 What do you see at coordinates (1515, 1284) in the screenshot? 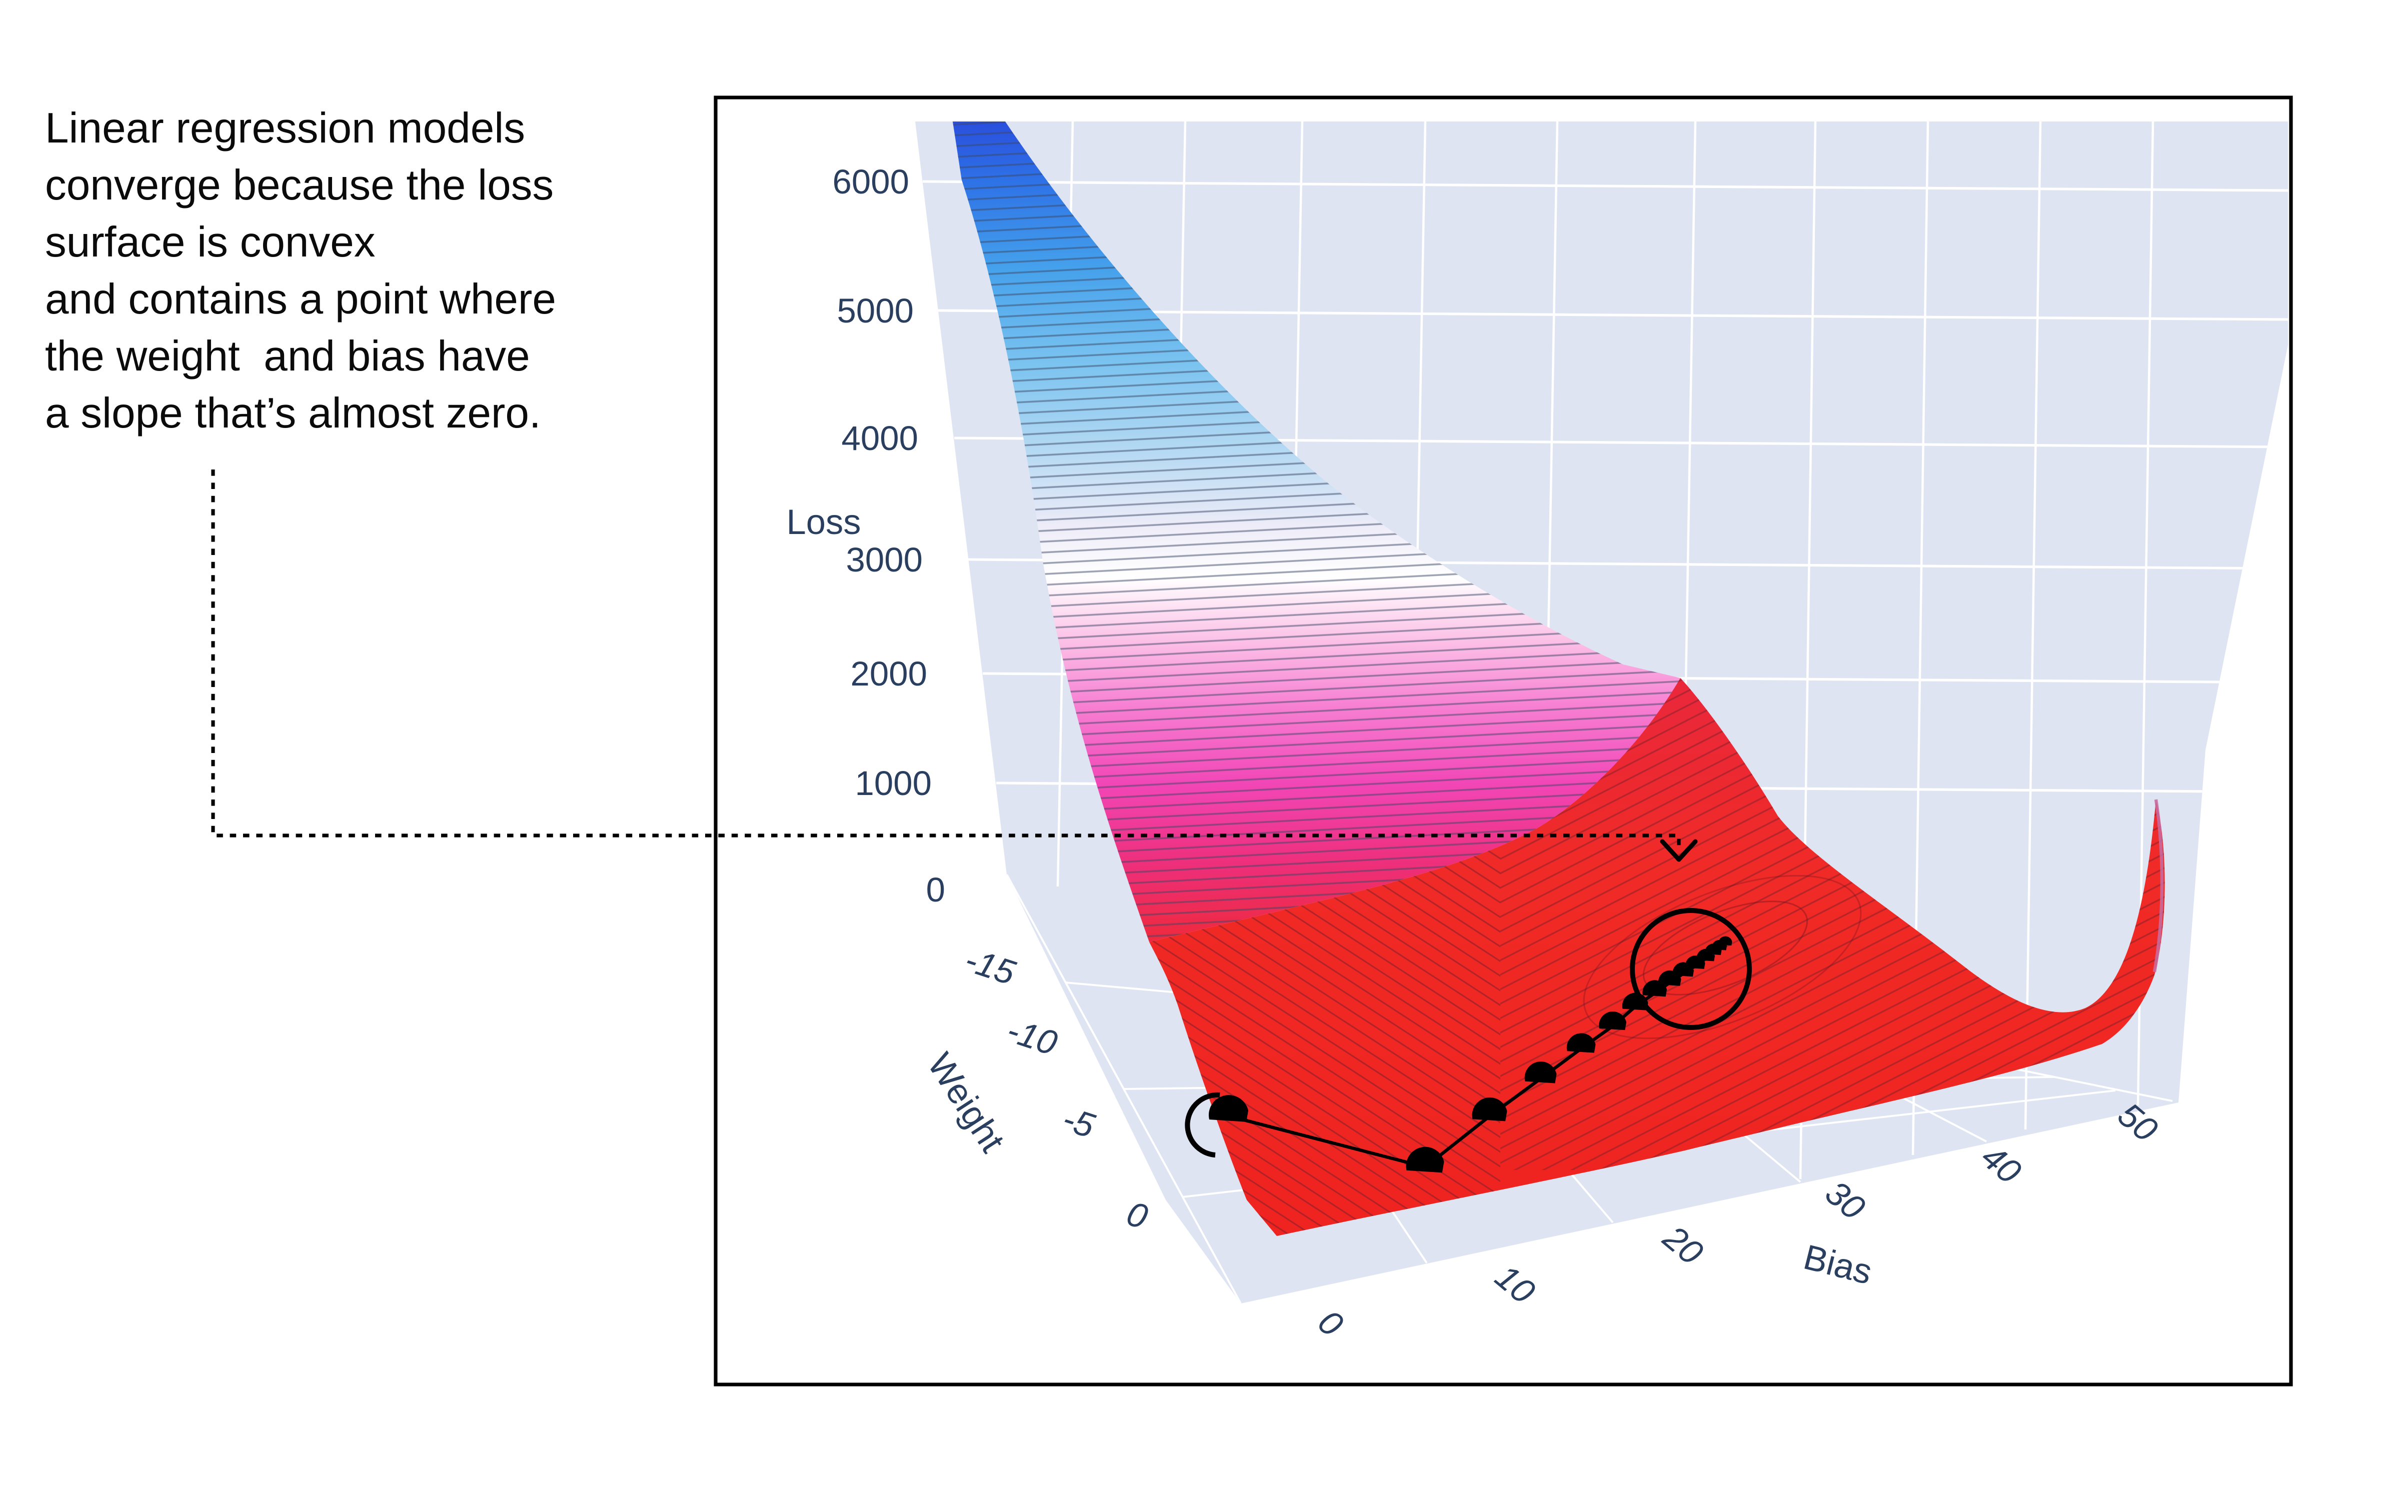
I see `bias-tick-10: 10` at bounding box center [1515, 1284].